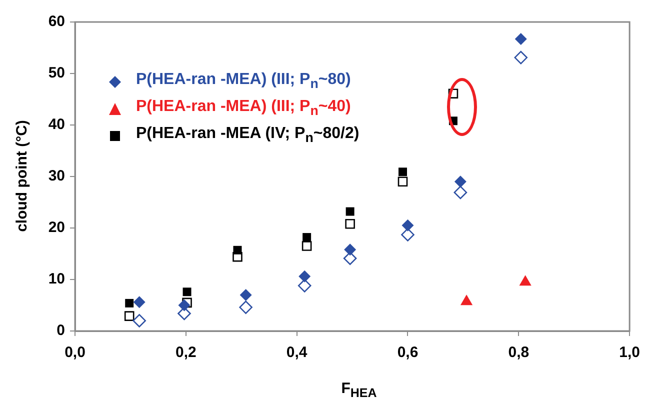 This screenshot has width=656, height=400. What do you see at coordinates (519, 353) in the screenshot?
I see `x-tick-label: 0,8` at bounding box center [519, 353].